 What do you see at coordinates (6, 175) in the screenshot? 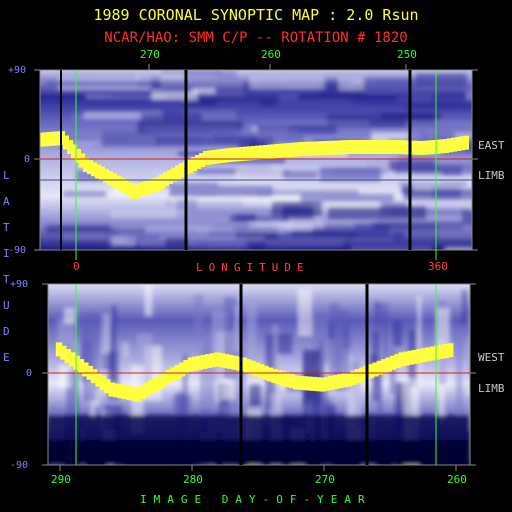
I see `latitude-letter: L` at bounding box center [6, 175].